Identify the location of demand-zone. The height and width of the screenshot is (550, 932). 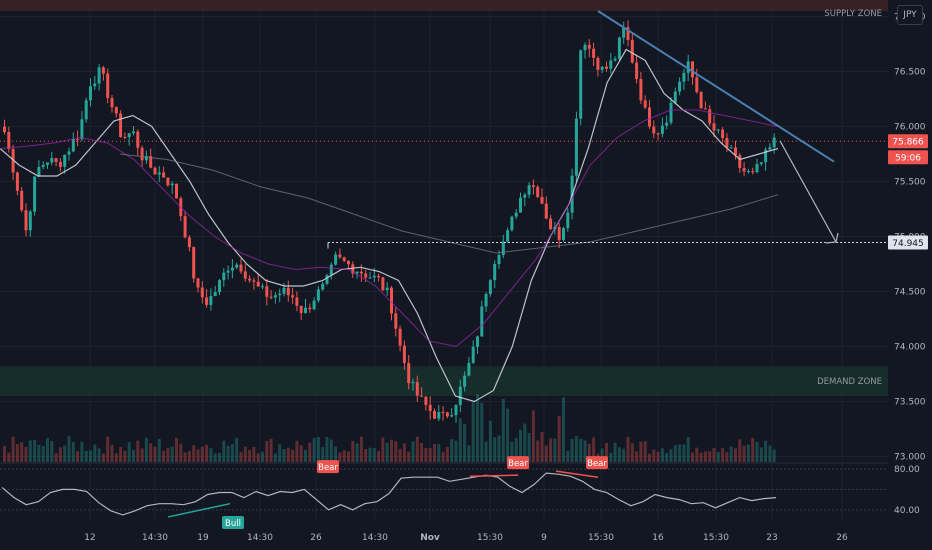
(444, 381).